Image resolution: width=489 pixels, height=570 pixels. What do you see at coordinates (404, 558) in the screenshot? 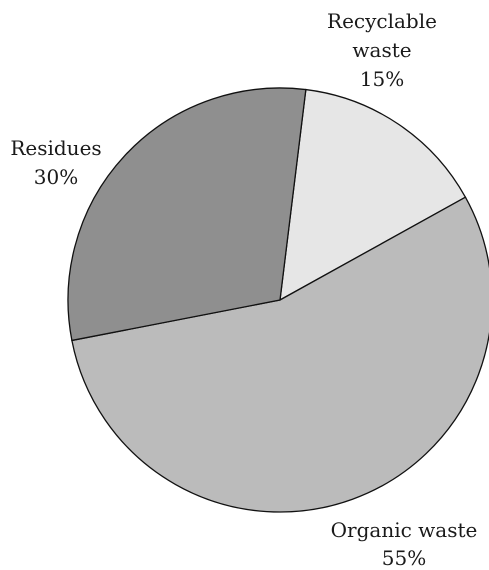
I see `slice-value-label: 55%` at bounding box center [404, 558].